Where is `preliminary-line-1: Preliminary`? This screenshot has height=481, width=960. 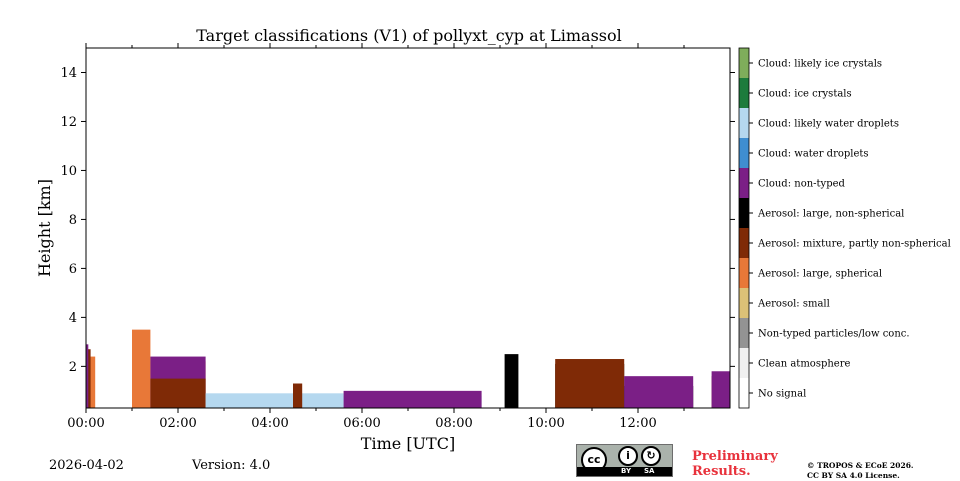 preliminary-line-1: Preliminary is located at coordinates (735, 456).